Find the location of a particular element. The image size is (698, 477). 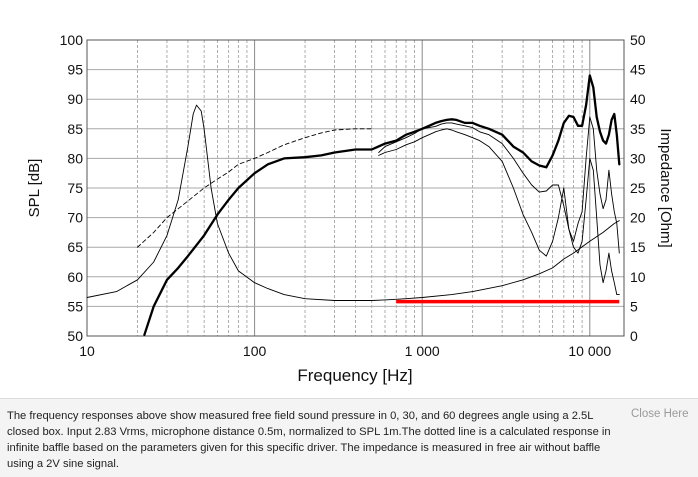

y2-tick-label: 0 is located at coordinates (634, 336).